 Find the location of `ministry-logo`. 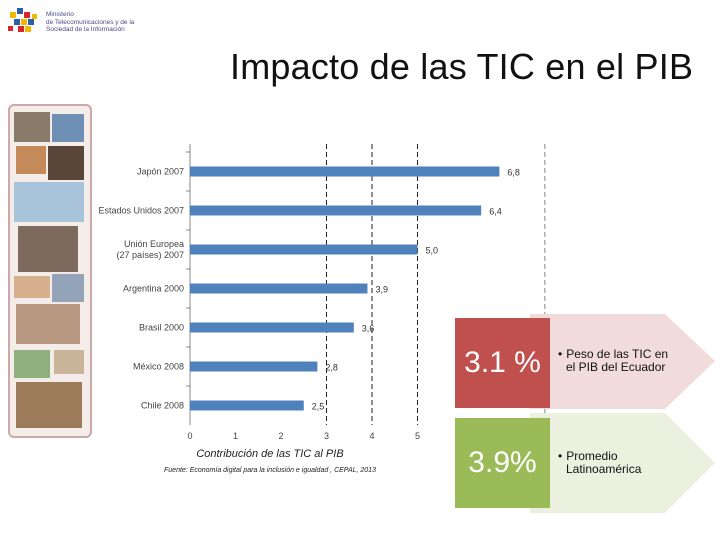

ministry-logo is located at coordinates (81, 24).